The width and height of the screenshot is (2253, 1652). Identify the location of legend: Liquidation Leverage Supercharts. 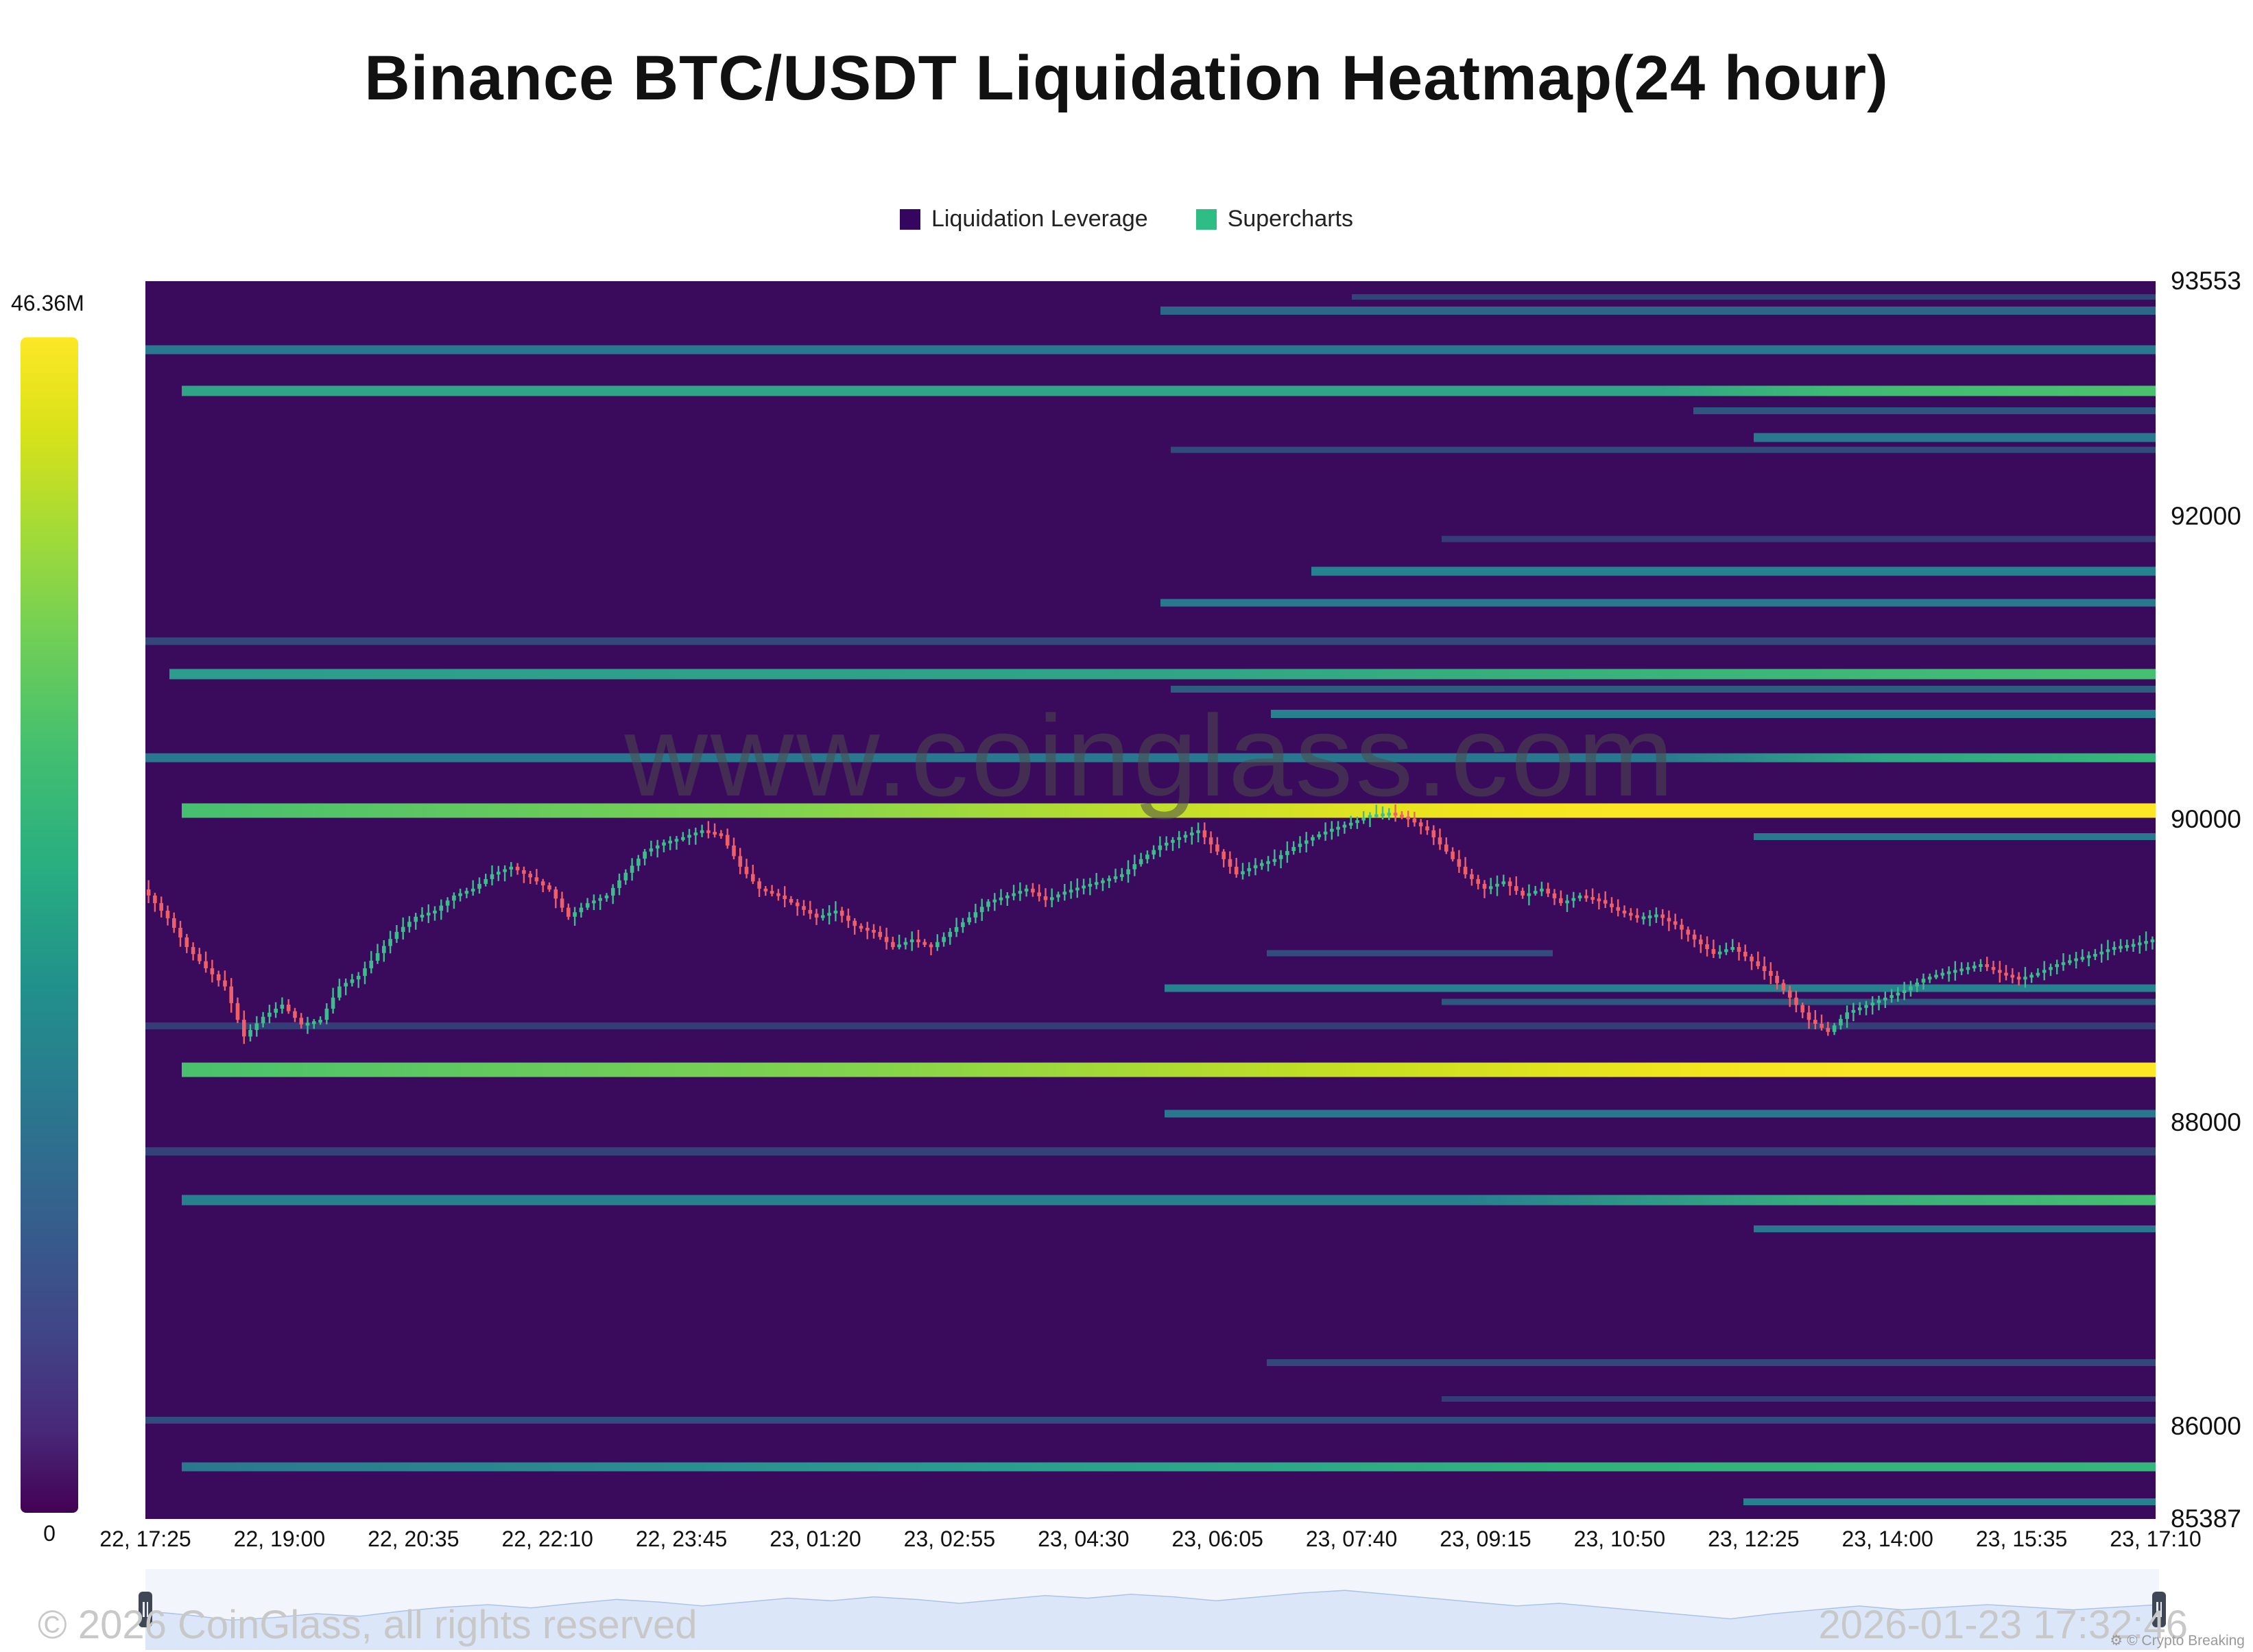
(1126, 219).